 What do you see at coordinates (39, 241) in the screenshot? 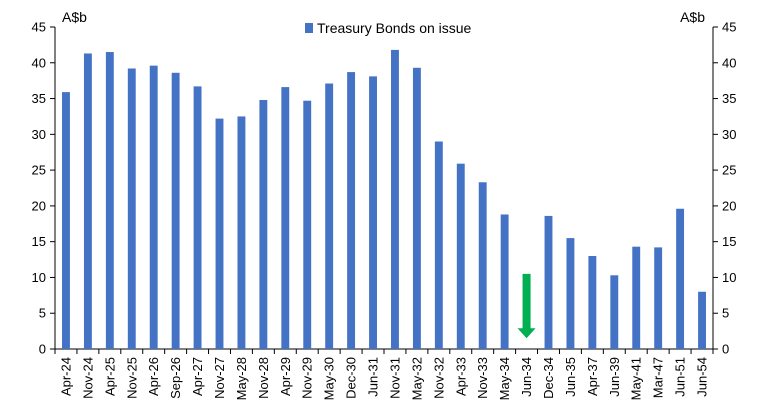
I see `y-tick-label-left: 15` at bounding box center [39, 241].